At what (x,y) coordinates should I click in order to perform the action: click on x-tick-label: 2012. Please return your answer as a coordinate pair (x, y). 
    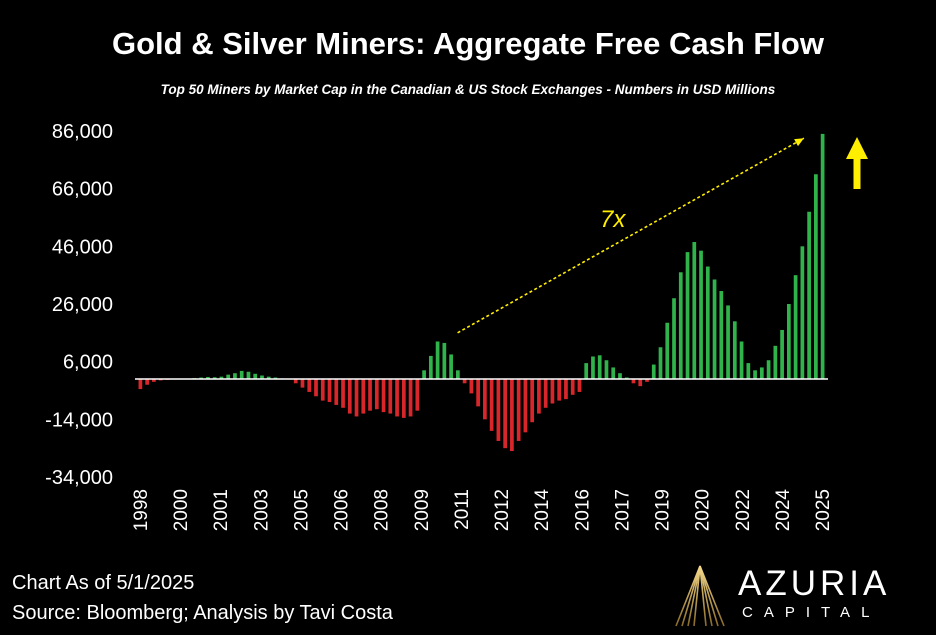
    Looking at the image, I should click on (502, 510).